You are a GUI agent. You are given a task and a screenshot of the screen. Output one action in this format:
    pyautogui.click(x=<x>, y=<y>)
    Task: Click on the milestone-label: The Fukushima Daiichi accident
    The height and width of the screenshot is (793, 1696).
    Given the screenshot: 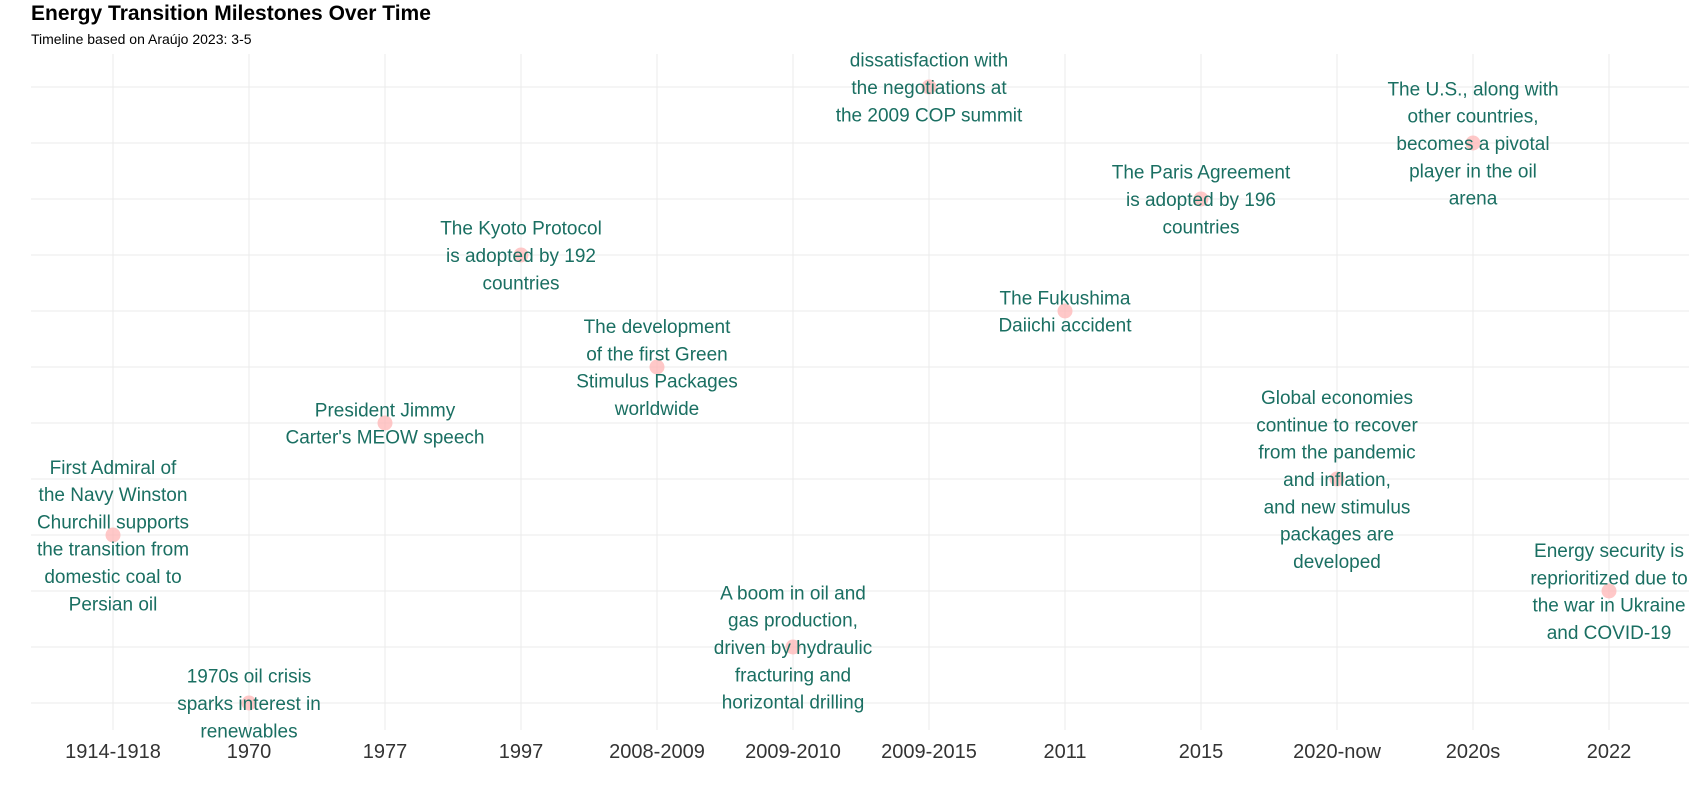 What is the action you would take?
    pyautogui.click(x=1065, y=312)
    